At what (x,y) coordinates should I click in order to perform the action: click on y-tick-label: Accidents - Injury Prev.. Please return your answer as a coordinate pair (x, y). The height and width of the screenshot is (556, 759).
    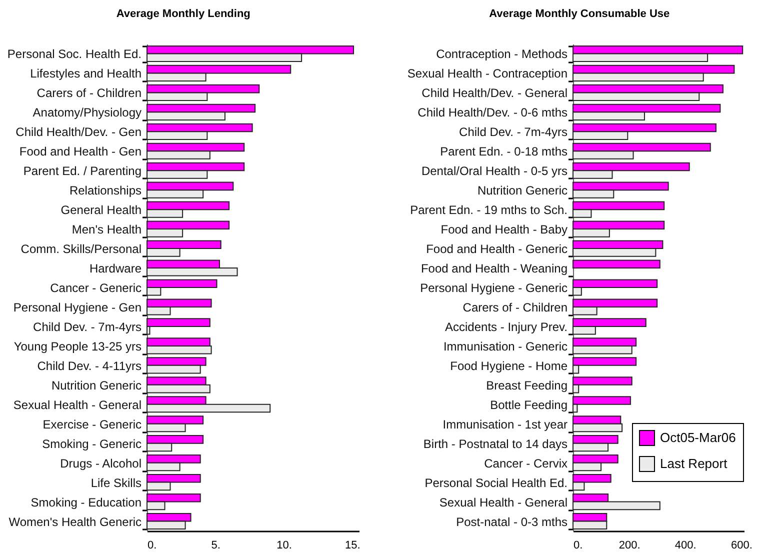
    Looking at the image, I should click on (506, 327).